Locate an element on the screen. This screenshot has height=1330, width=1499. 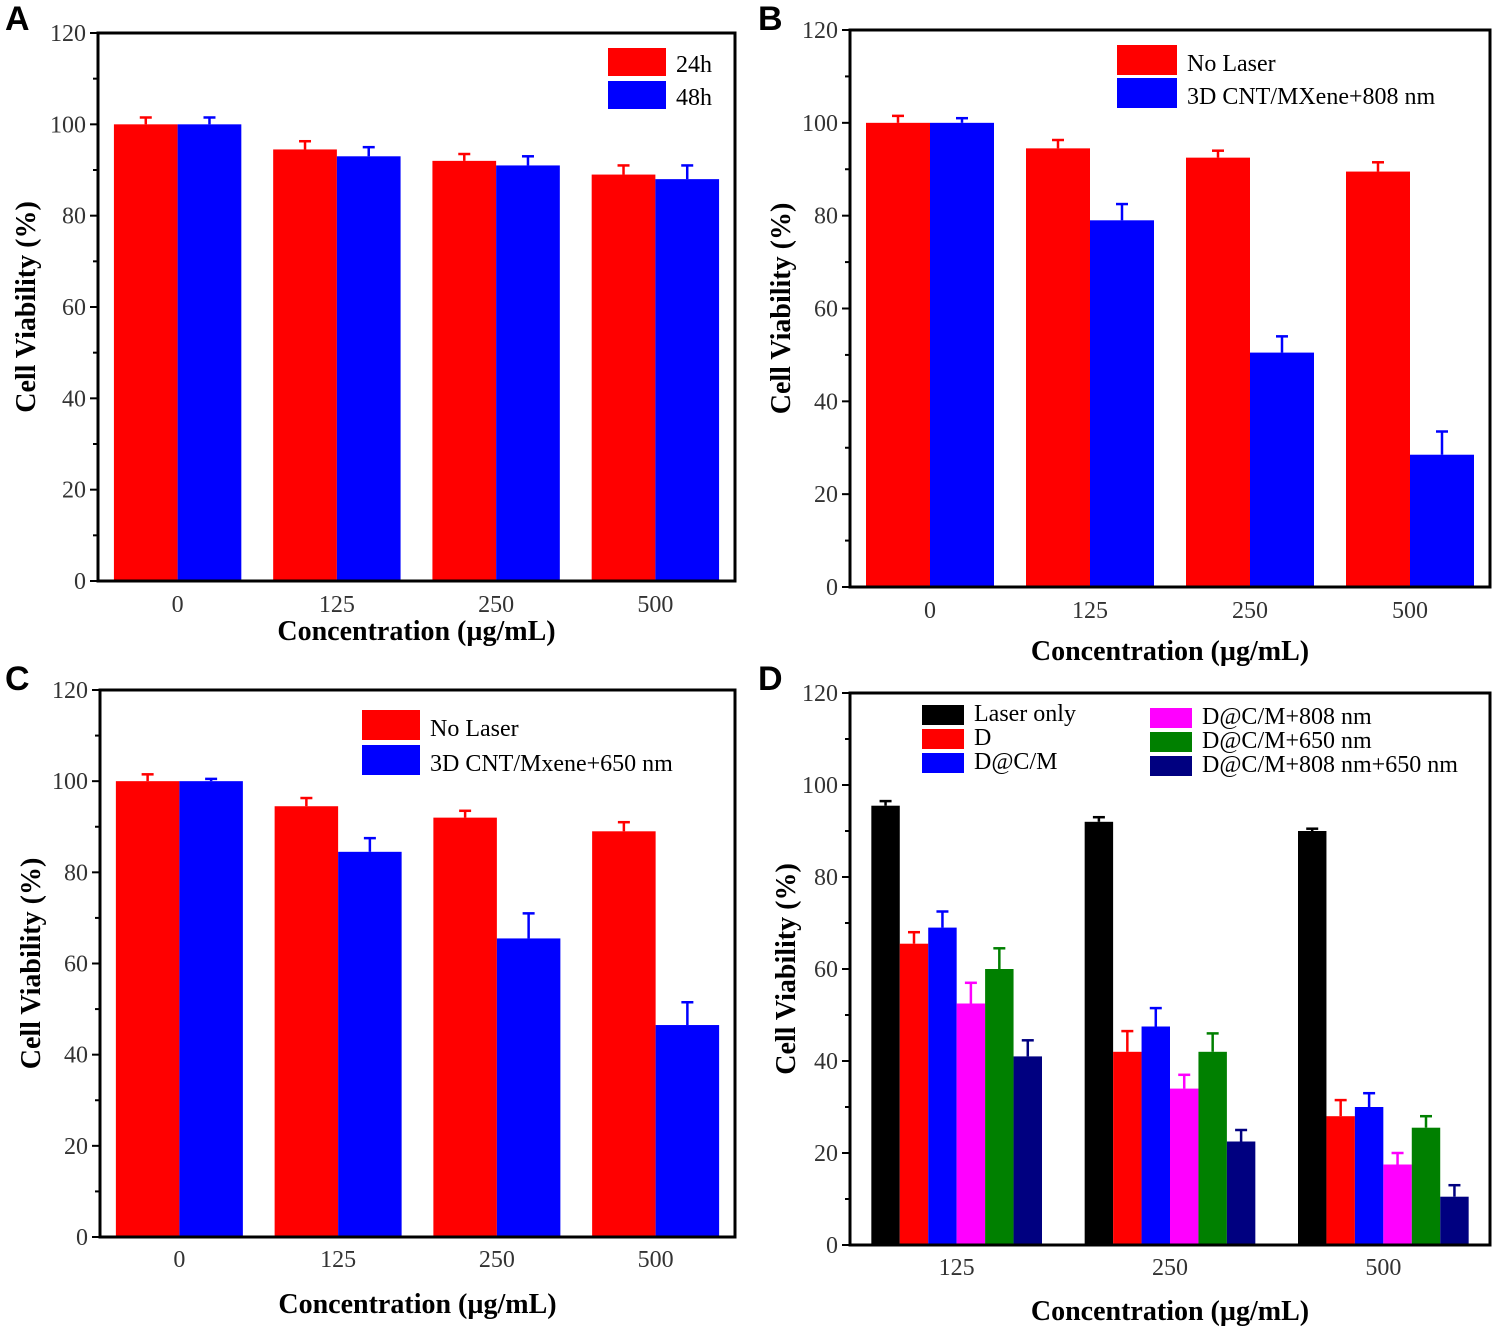
legend-label: 3D CNT/MXene+808 nm is located at coordinates (1311, 97).